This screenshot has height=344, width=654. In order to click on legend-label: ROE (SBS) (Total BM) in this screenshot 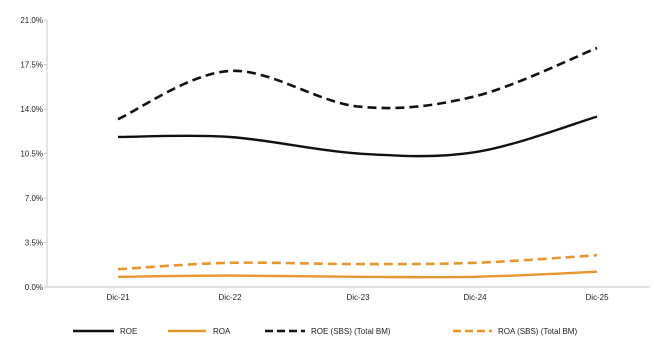, I will do `click(351, 331)`.